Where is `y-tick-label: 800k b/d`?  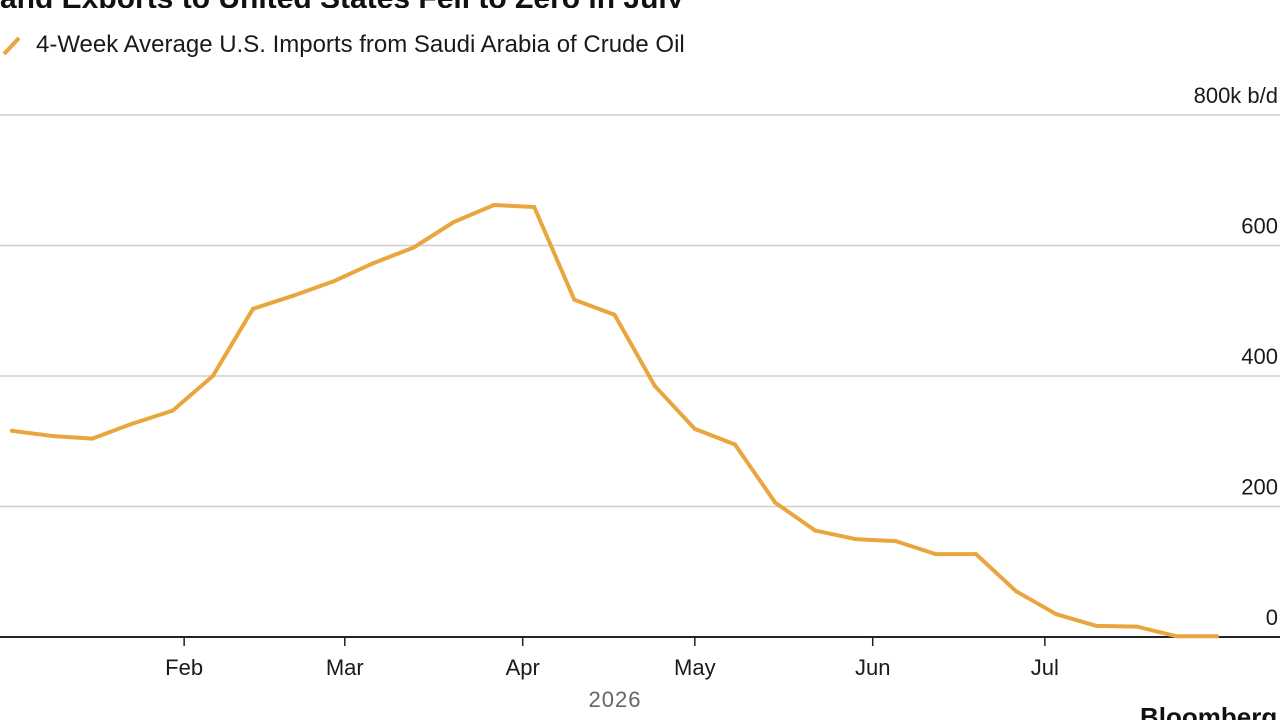
y-tick-label: 800k b/d is located at coordinates (1236, 95).